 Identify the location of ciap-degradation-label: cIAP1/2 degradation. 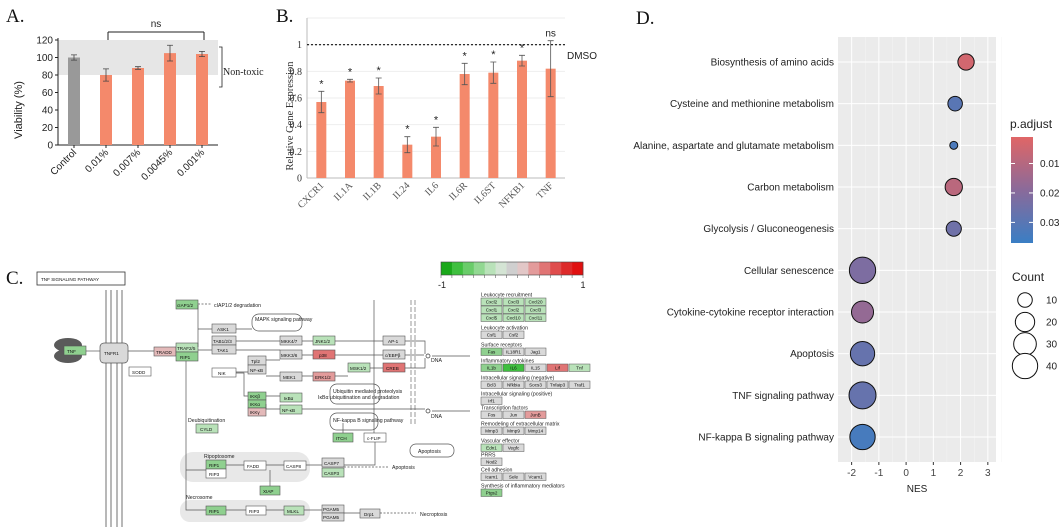
(237, 306).